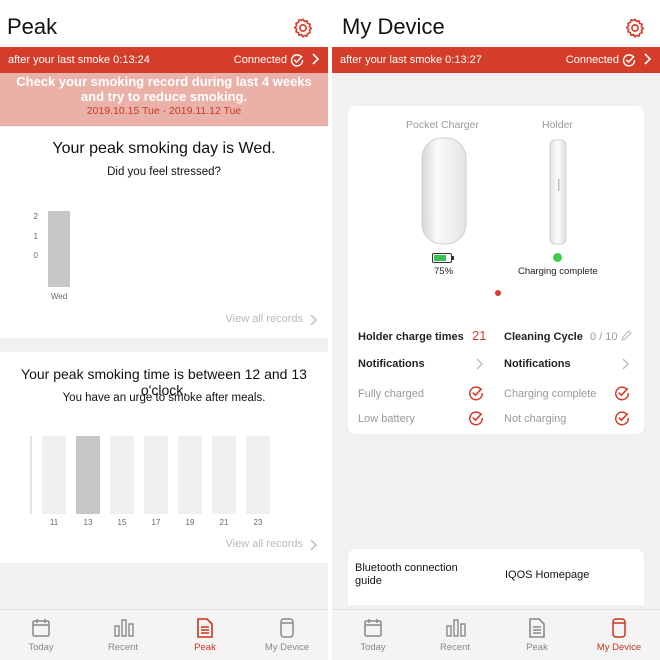 The image size is (660, 660). What do you see at coordinates (498, 293) in the screenshot?
I see `page-indicator-dot` at bounding box center [498, 293].